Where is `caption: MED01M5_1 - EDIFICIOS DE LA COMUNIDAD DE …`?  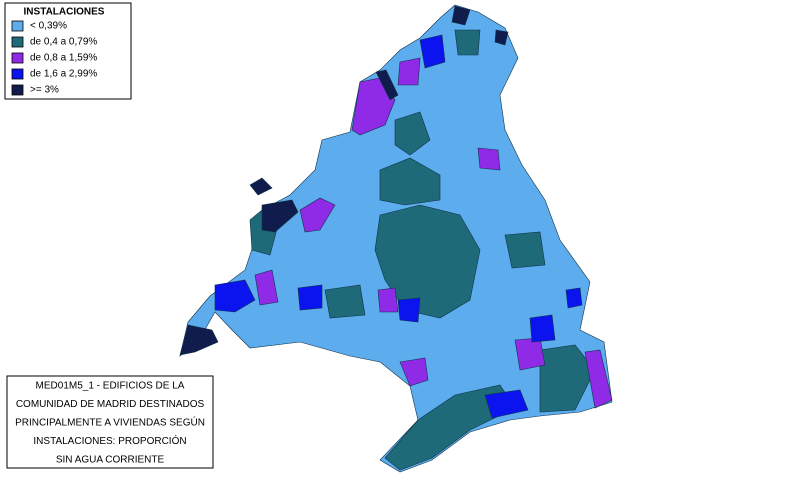 caption: MED01M5_1 - EDIFICIOS DE LA COMUNIDAD DE … is located at coordinates (110, 423).